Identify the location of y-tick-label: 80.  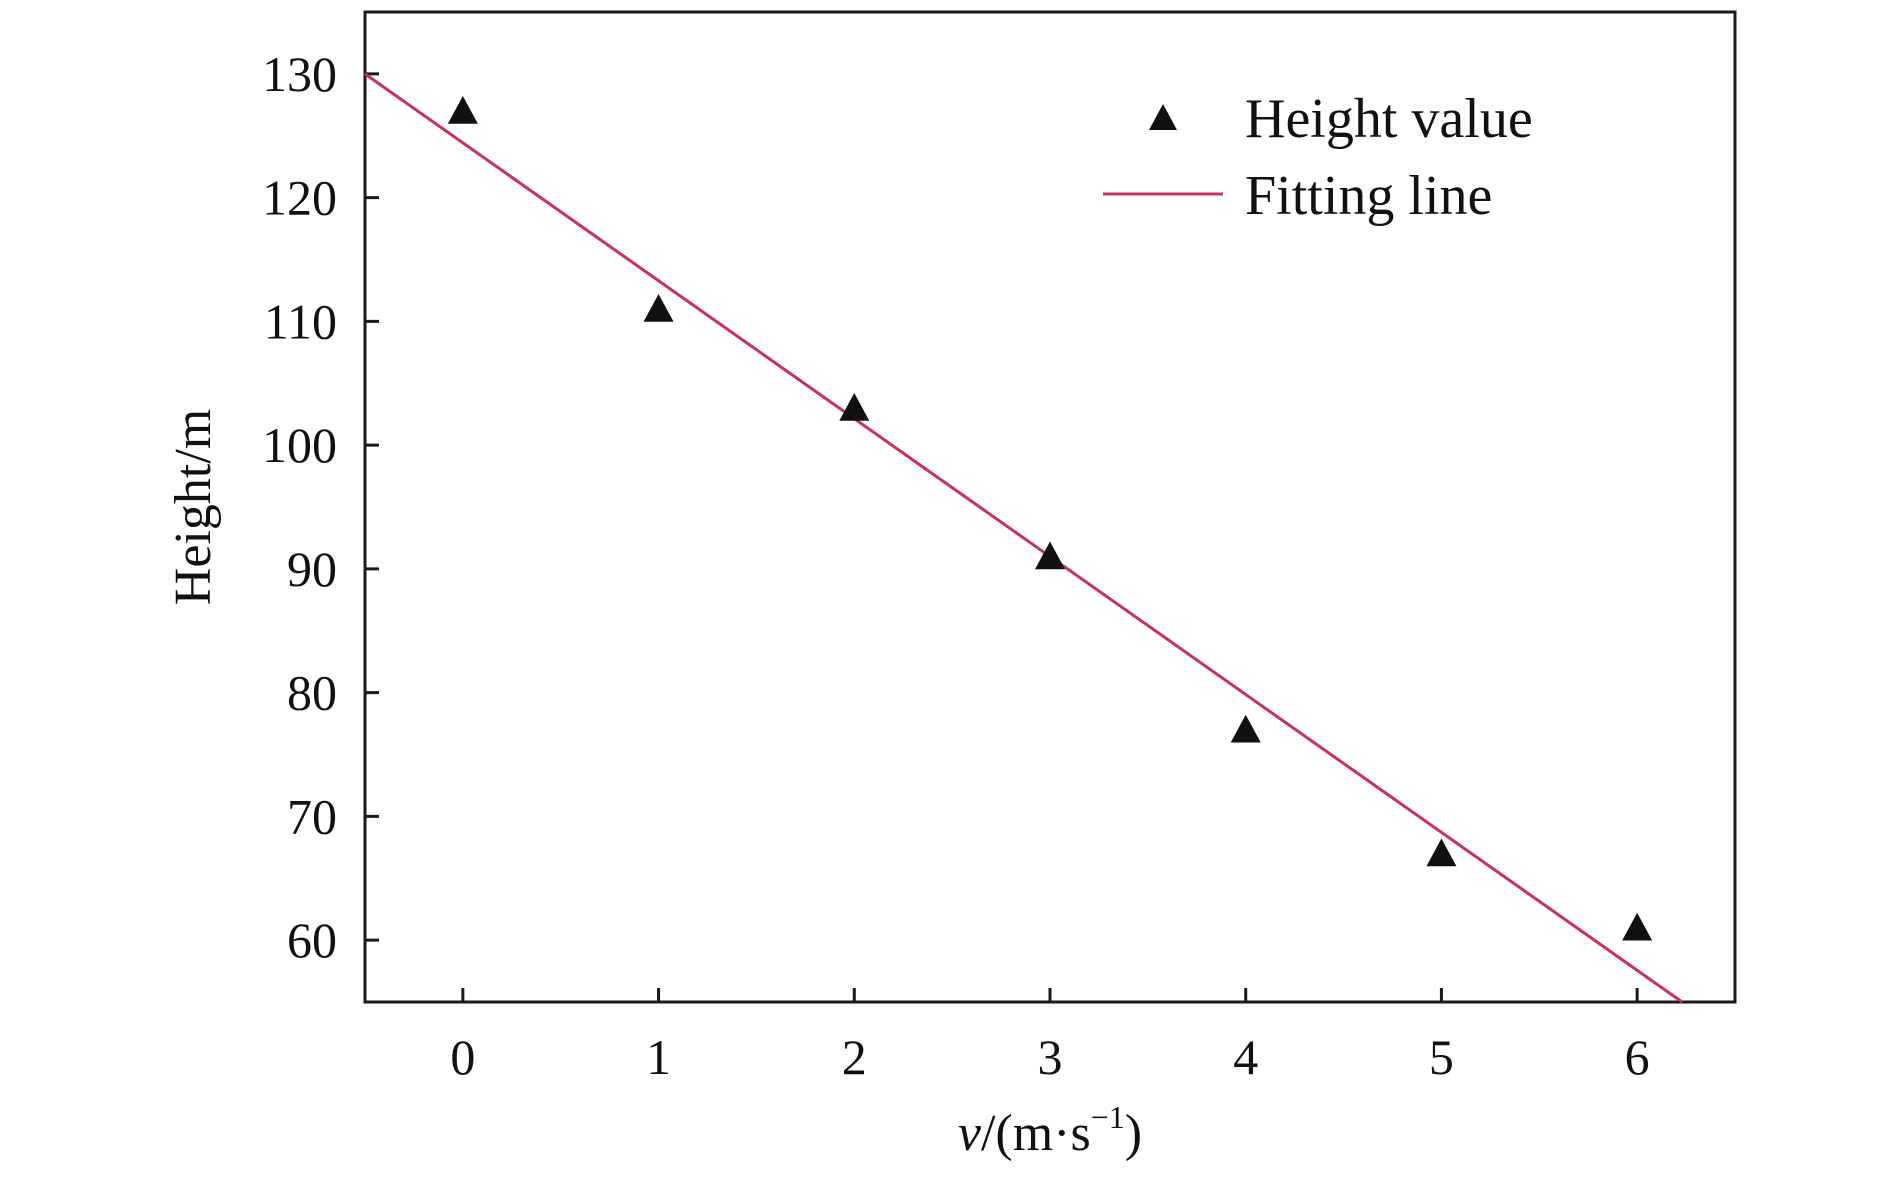
(312, 693).